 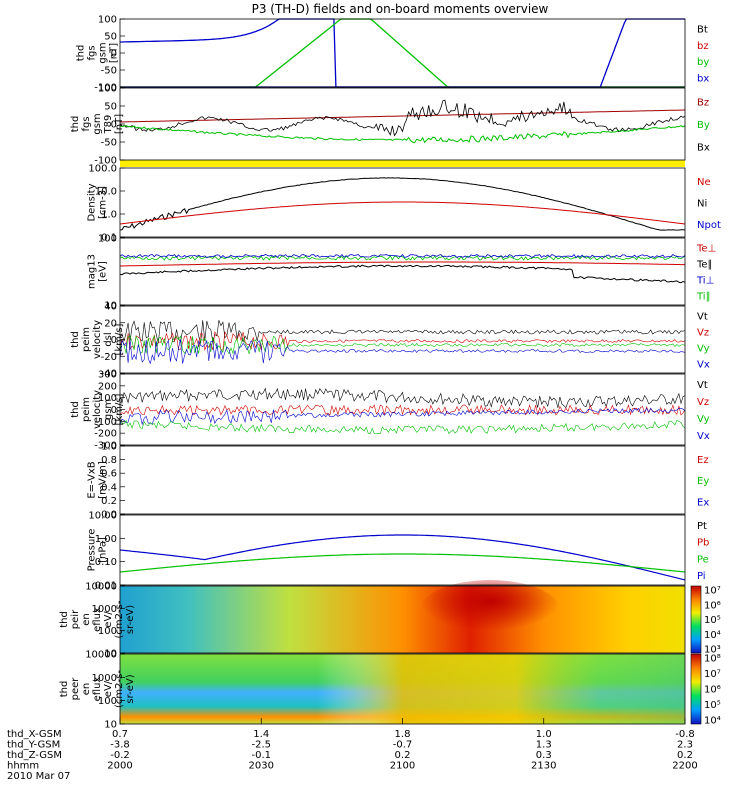 What do you see at coordinates (119, 689) in the screenshot?
I see `ylabel-line: (cm2-s-` at bounding box center [119, 689].